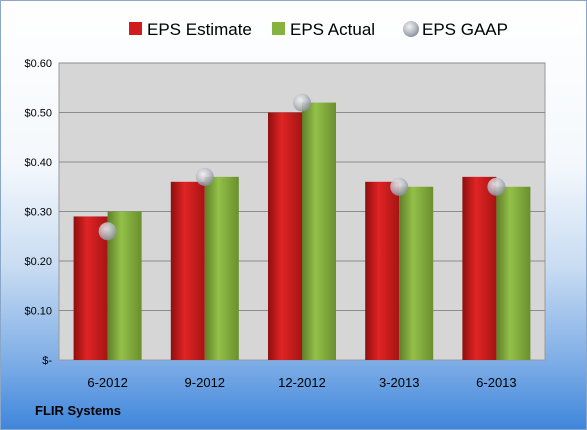  Describe the element at coordinates (38, 213) in the screenshot. I see `y-tick-label: $0.30` at that location.